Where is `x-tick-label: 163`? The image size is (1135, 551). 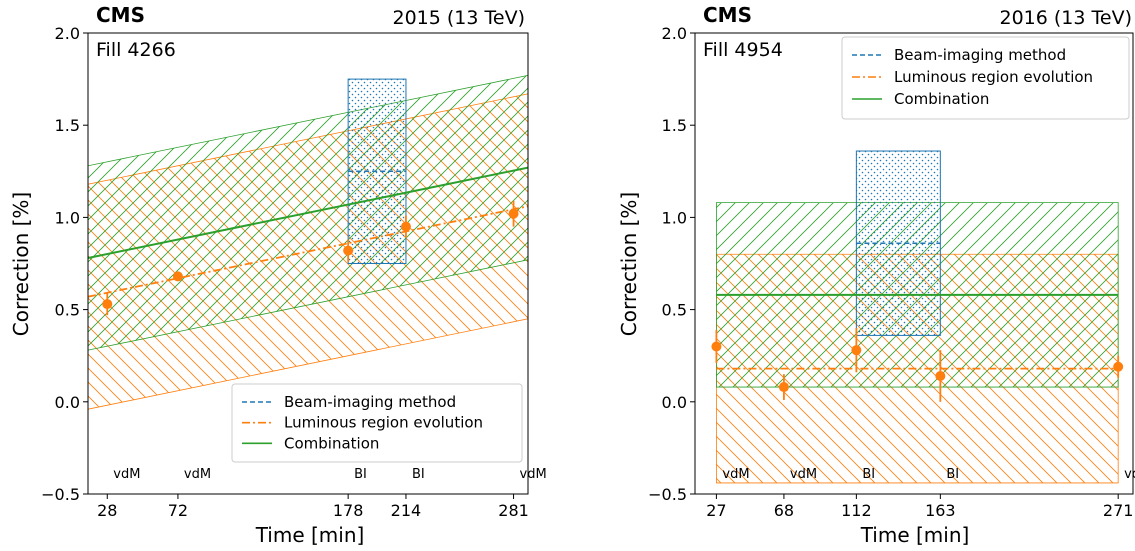
x-tick-label: 163 is located at coordinates (940, 510).